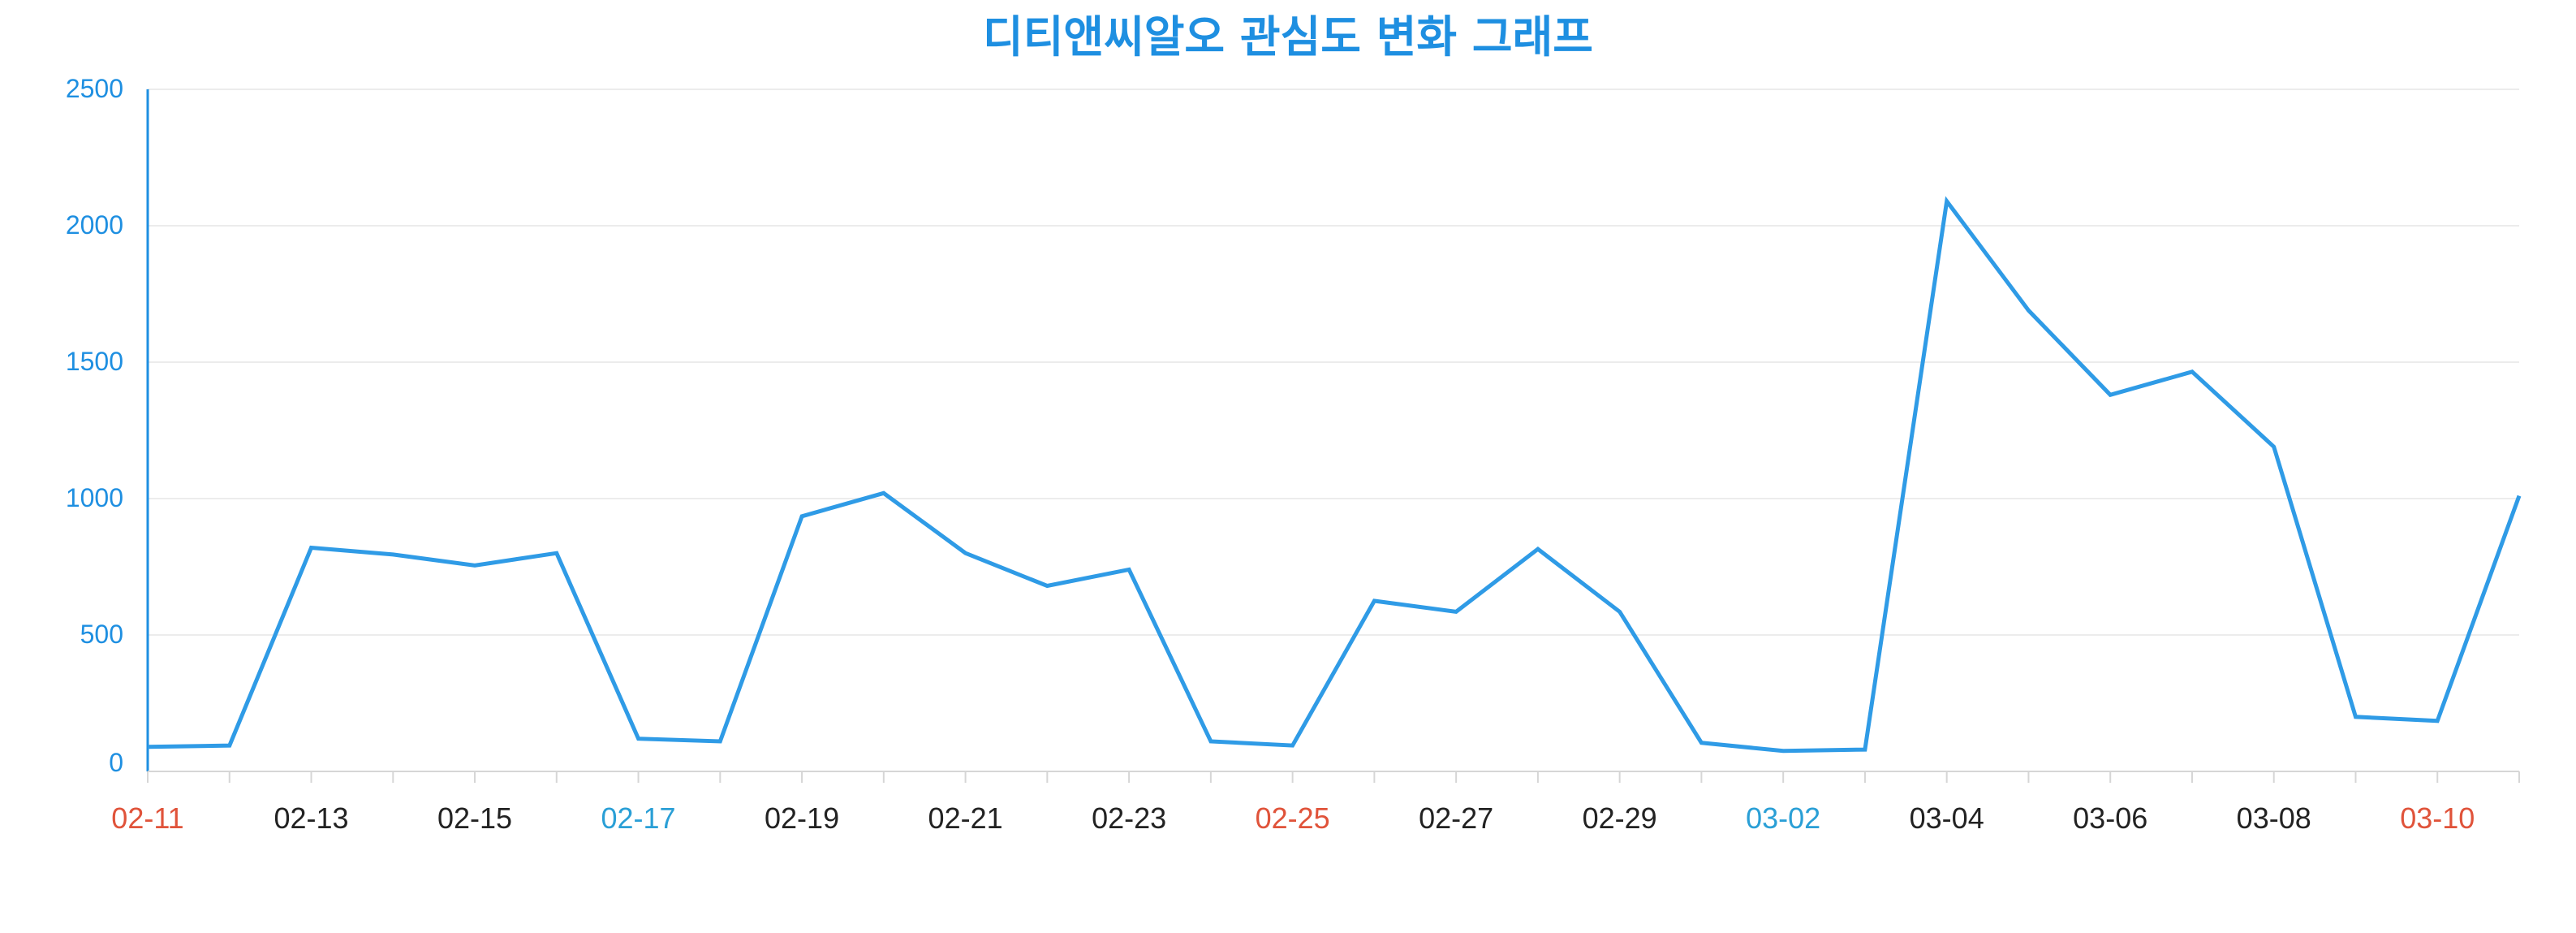 The height and width of the screenshot is (933, 2576). I want to click on x-tick-label: 02-29, so click(1620, 818).